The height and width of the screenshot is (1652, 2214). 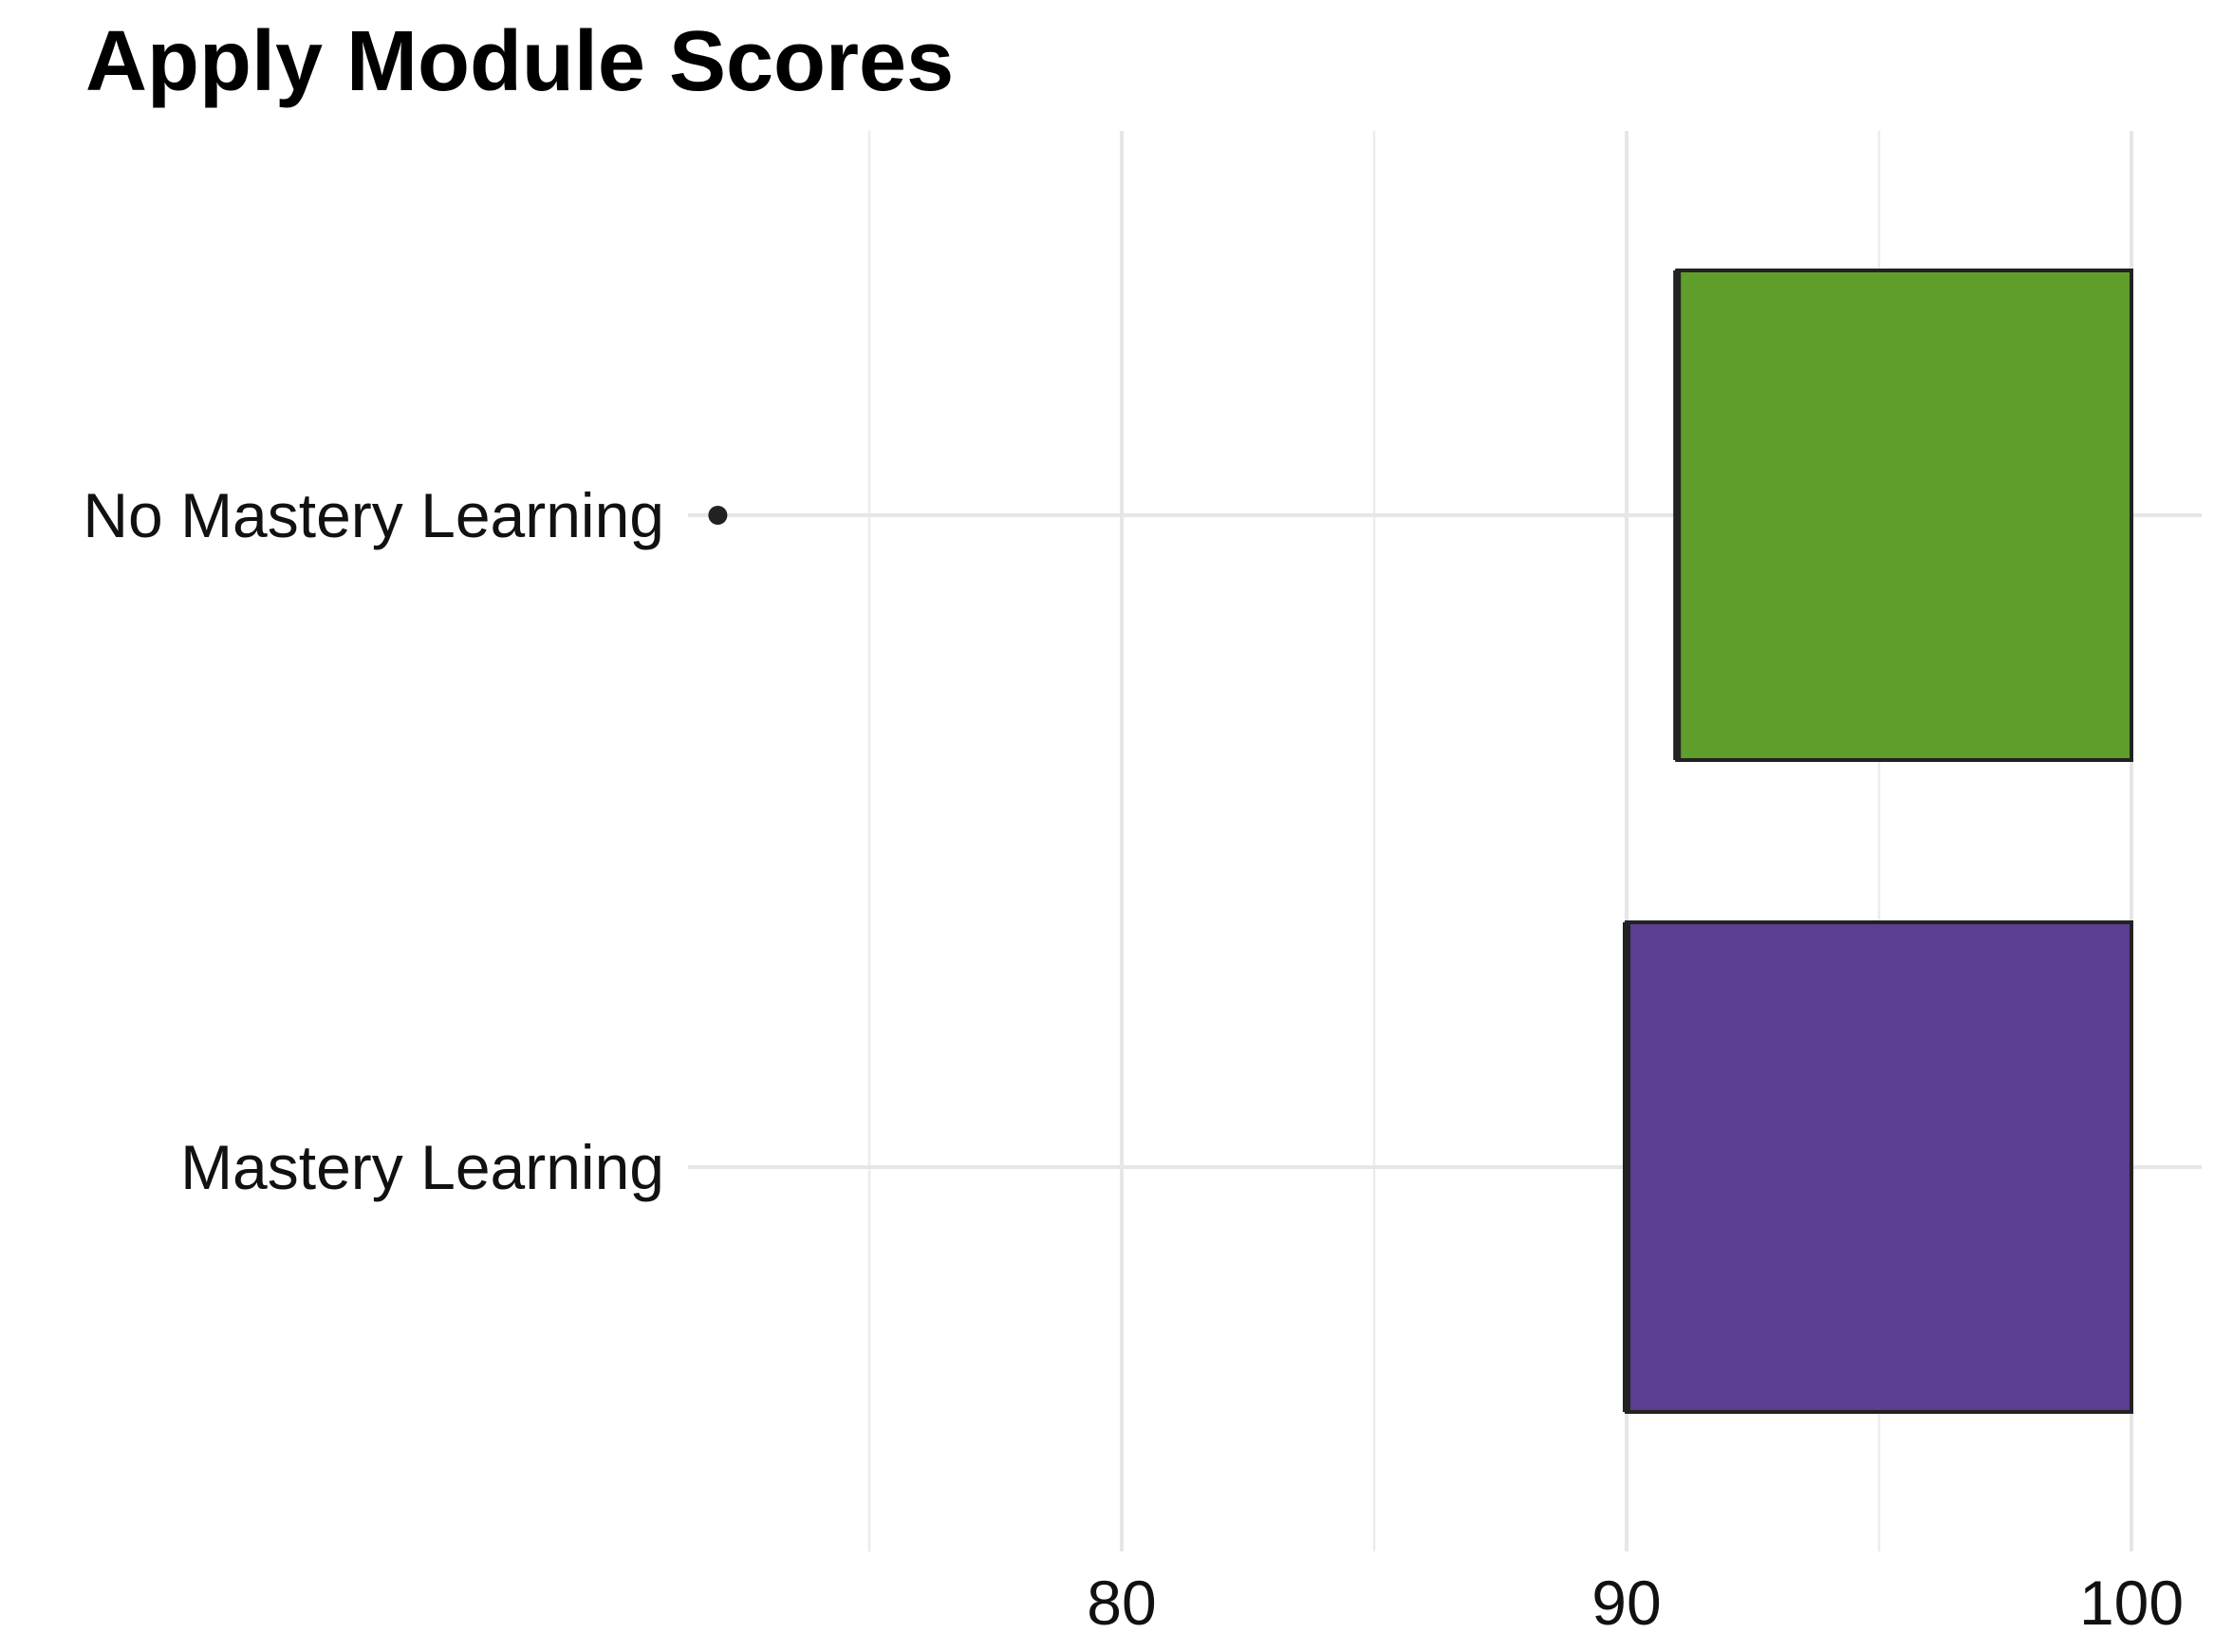 I want to click on category-label: No Mastery Learning, so click(x=373, y=515).